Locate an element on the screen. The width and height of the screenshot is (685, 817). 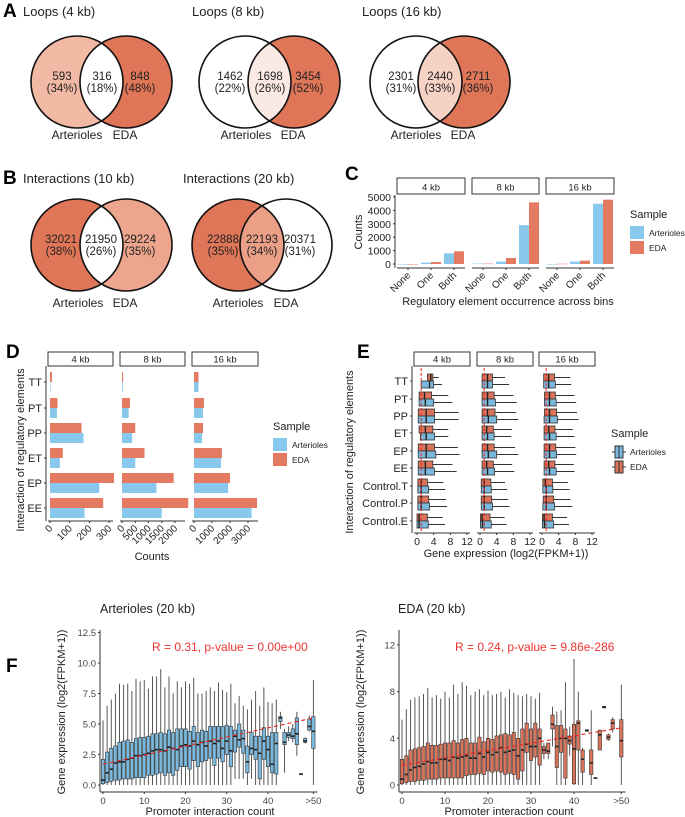
facet-label: 16 kb is located at coordinates (579, 188).